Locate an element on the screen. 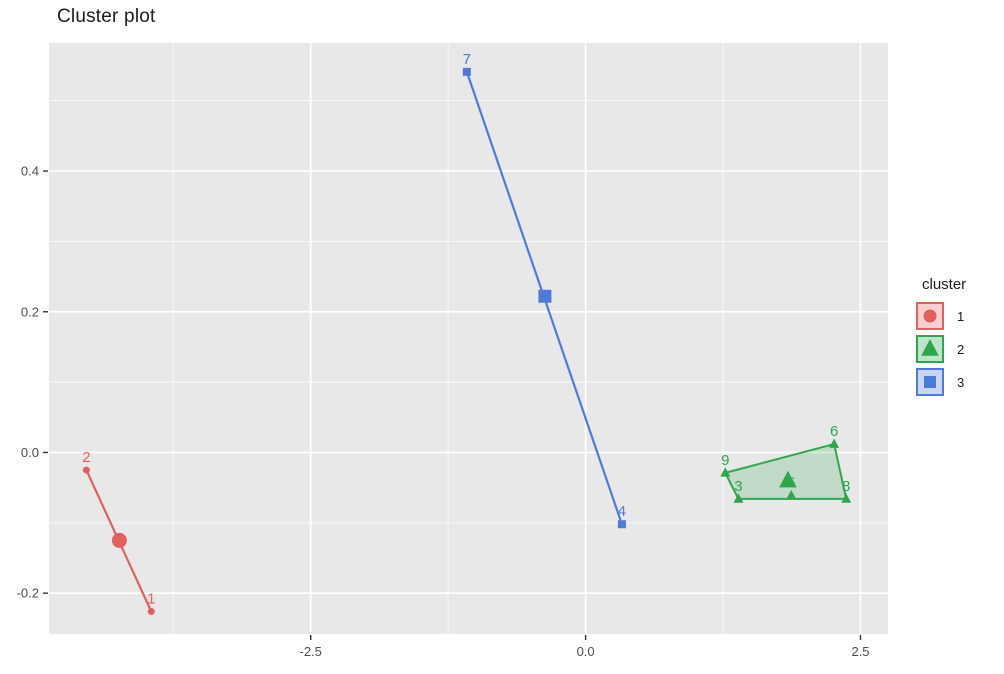 The image size is (1004, 674). circle-marker-glyph is located at coordinates (930, 316).